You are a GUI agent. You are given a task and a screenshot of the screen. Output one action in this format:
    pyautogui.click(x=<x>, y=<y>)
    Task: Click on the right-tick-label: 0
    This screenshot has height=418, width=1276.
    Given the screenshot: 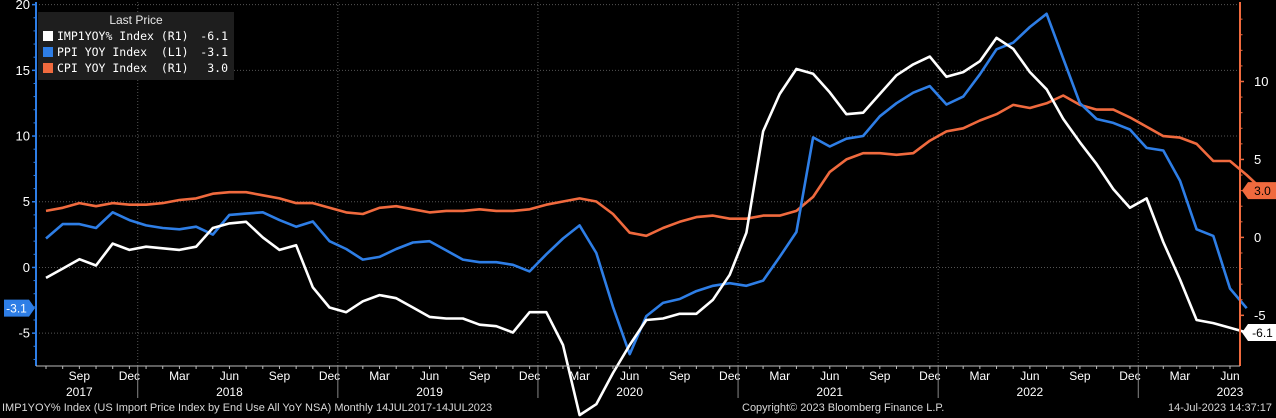 What is the action you would take?
    pyautogui.click(x=1257, y=237)
    